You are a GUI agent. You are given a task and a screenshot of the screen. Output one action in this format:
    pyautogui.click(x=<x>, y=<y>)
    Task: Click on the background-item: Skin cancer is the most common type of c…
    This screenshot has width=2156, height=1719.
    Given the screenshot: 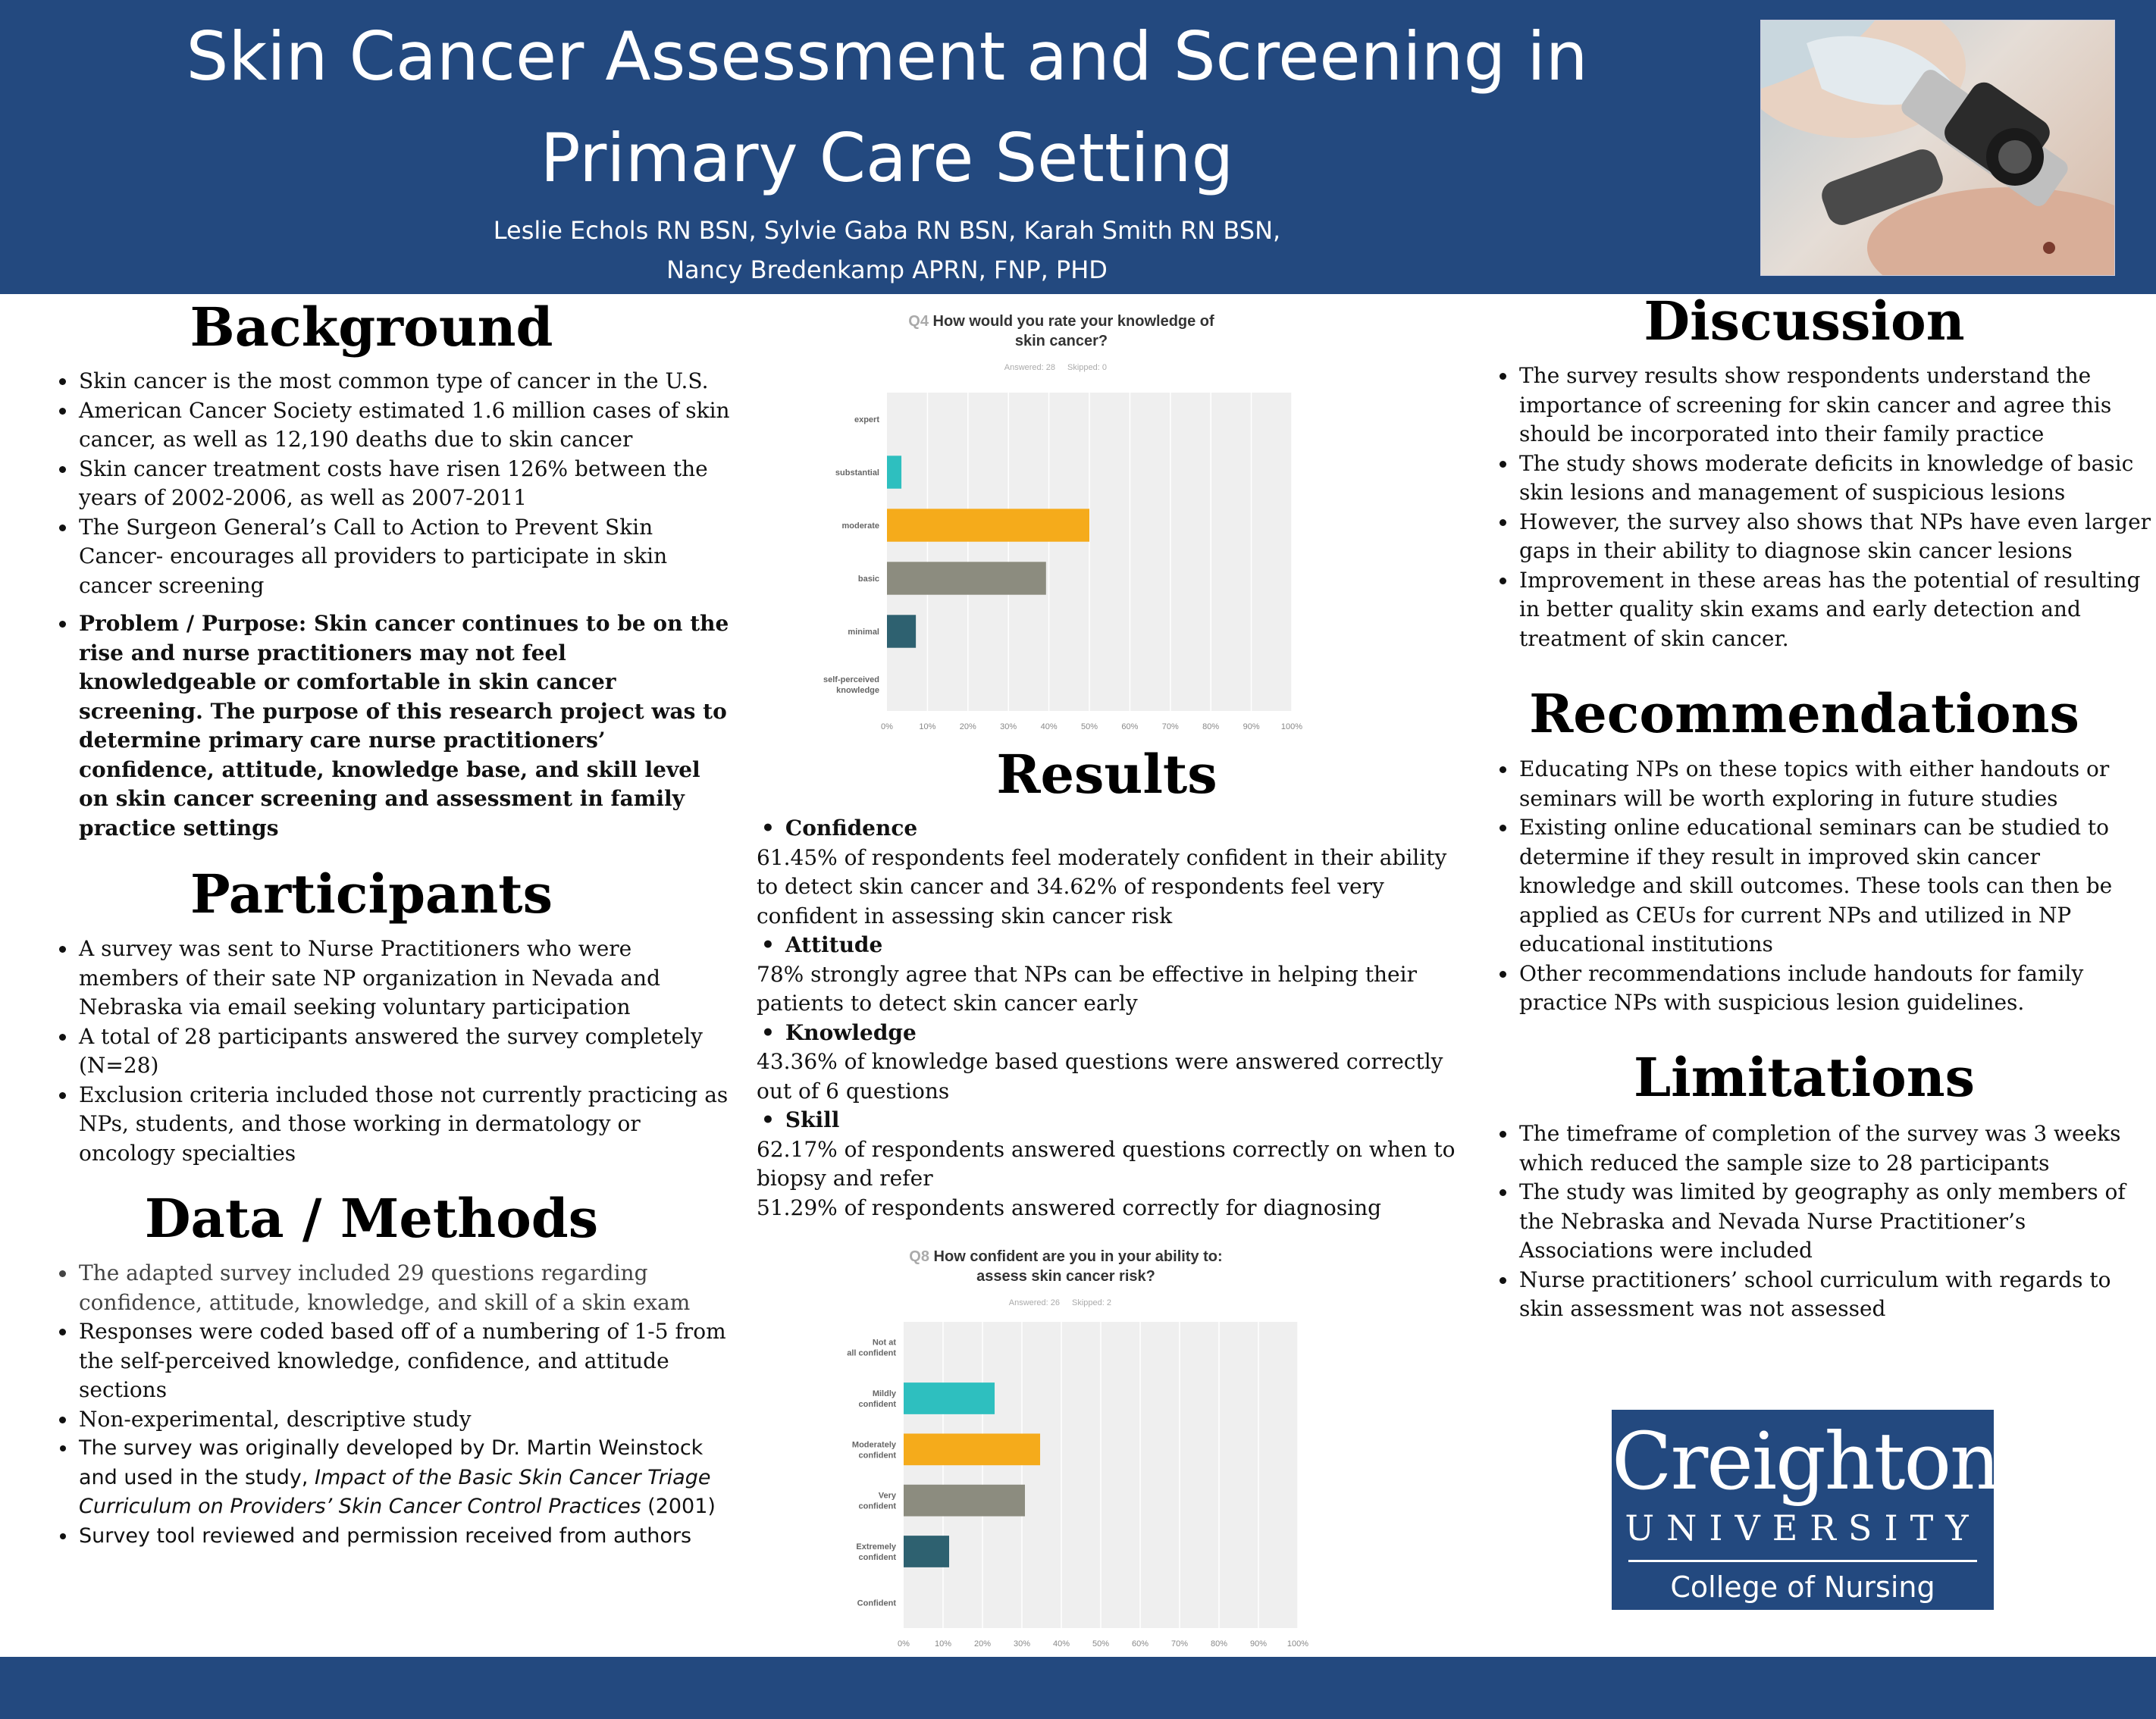 What is the action you would take?
    pyautogui.click(x=404, y=381)
    